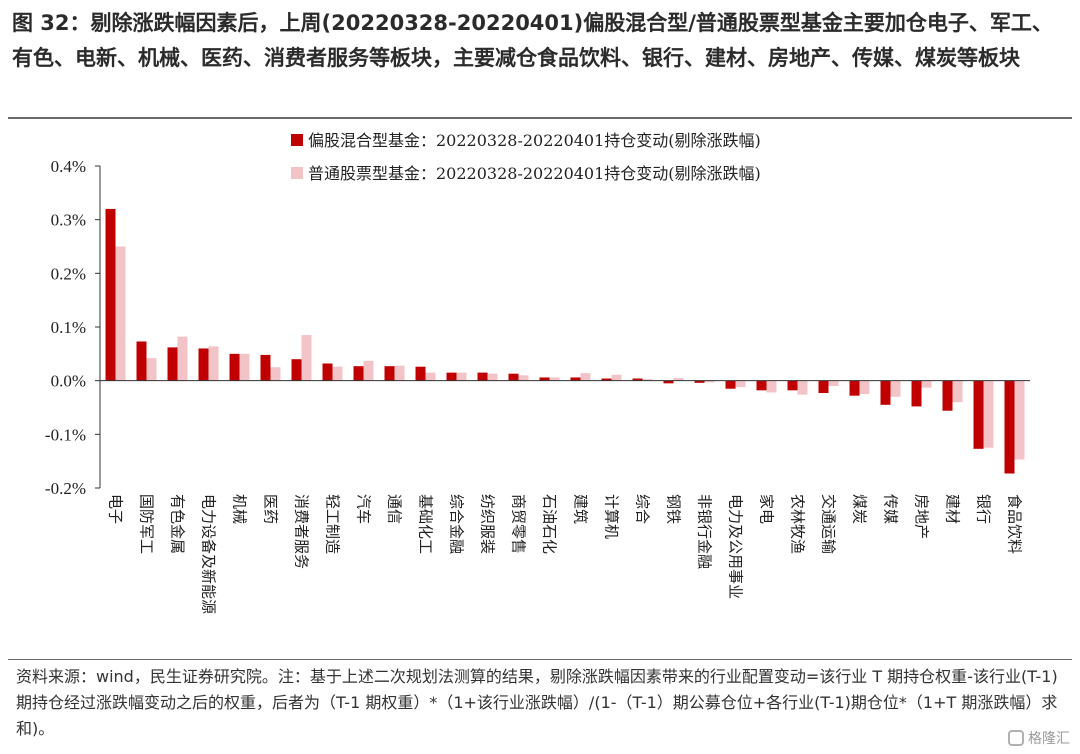 The height and width of the screenshot is (754, 1080). What do you see at coordinates (860, 509) in the screenshot?
I see `x-category-label: 煤炭` at bounding box center [860, 509].